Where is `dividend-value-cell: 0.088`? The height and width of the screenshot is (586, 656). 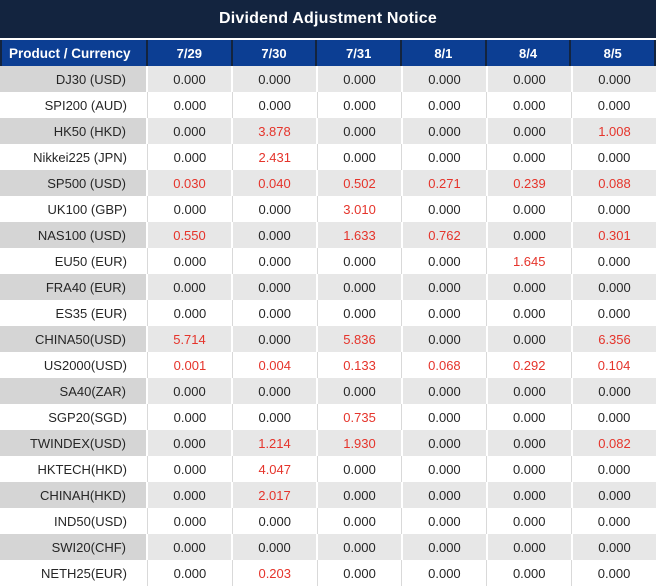
dividend-value-cell: 0.088 is located at coordinates (614, 183).